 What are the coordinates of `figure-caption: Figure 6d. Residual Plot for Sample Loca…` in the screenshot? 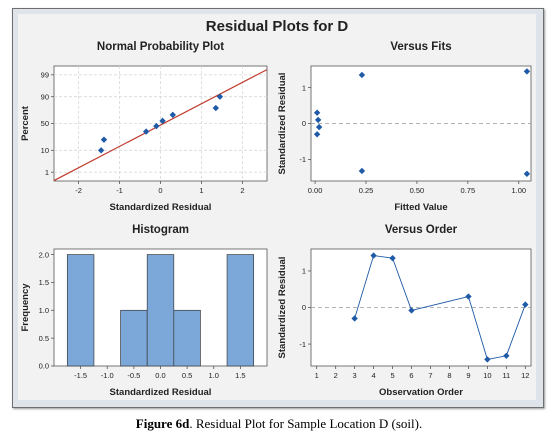 It's located at (279, 424).